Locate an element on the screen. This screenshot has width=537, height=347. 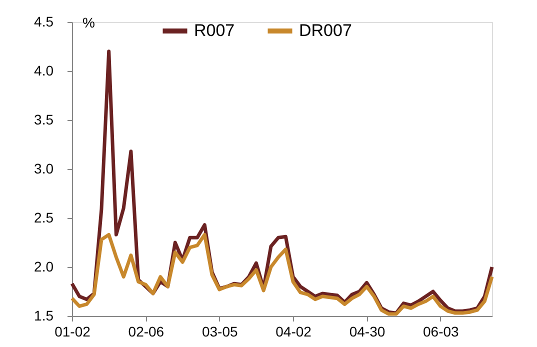
x-tick-label: 02-06 is located at coordinates (146, 332).